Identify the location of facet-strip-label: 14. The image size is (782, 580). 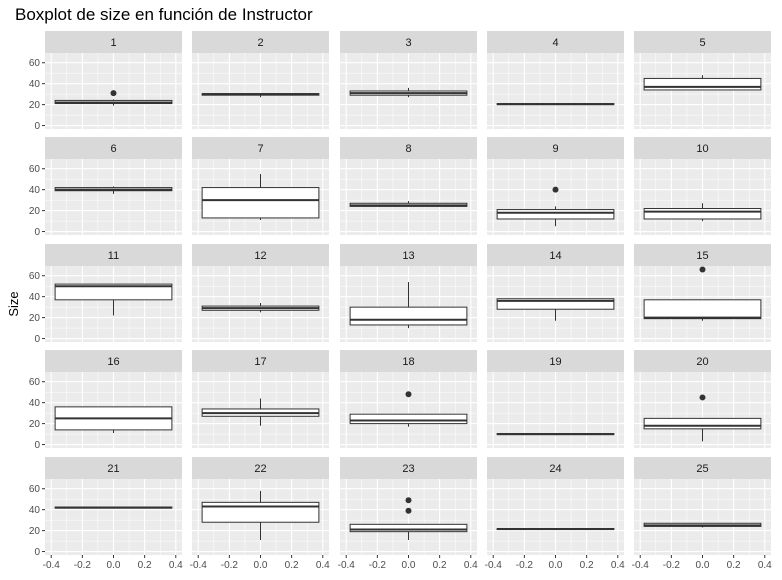
(555, 256).